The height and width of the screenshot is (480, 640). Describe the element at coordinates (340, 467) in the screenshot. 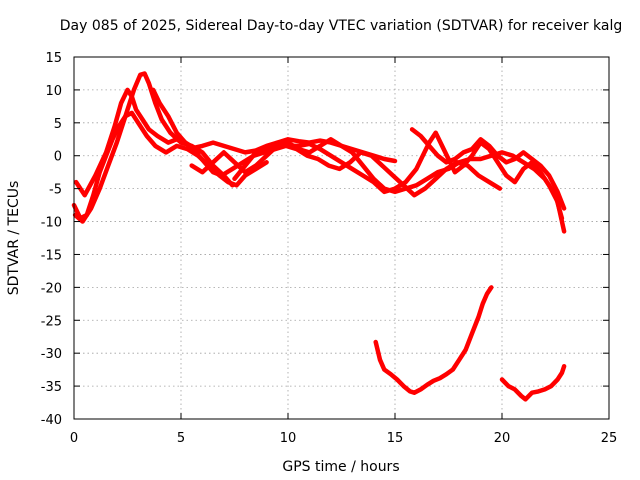

I see `x-axis-label: GPS time / hours` at that location.